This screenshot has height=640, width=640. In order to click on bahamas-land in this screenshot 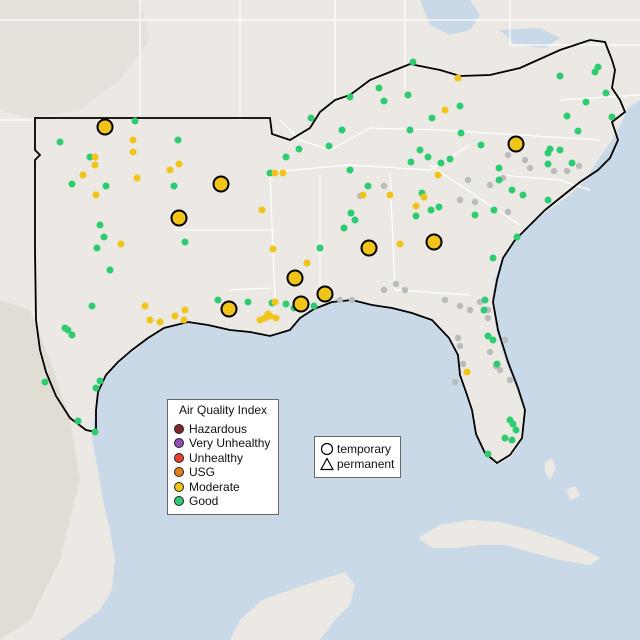, I will do `click(562, 479)`.